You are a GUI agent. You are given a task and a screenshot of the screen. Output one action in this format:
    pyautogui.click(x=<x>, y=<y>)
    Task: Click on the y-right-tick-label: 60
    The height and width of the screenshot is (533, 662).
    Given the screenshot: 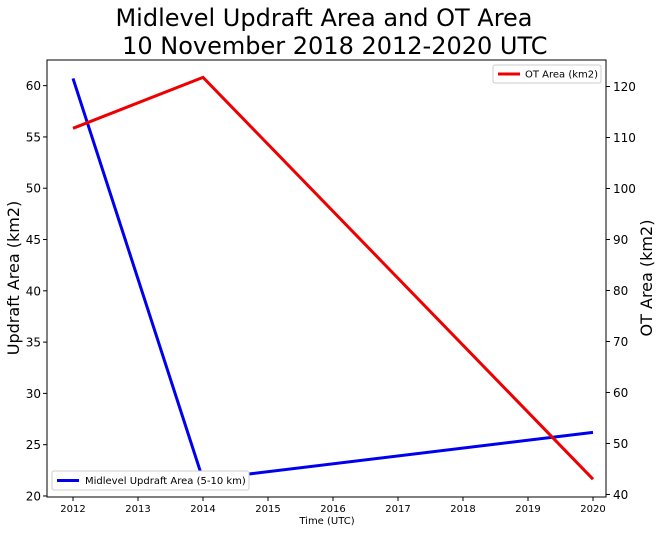 What is the action you would take?
    pyautogui.click(x=620, y=393)
    